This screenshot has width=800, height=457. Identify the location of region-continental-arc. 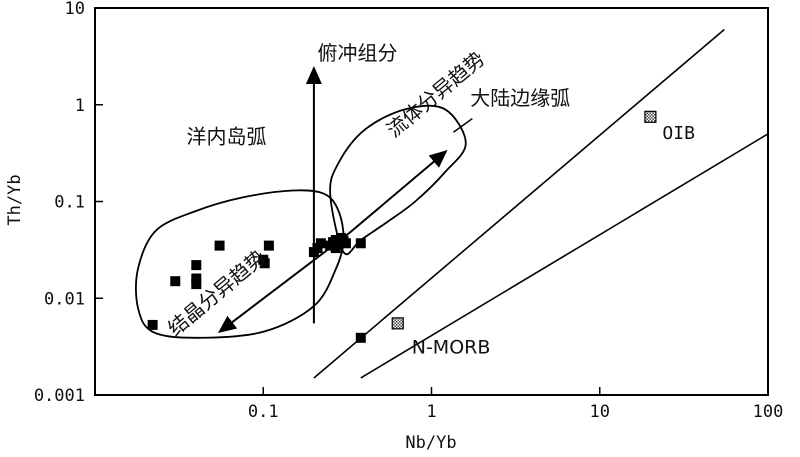
(398, 180).